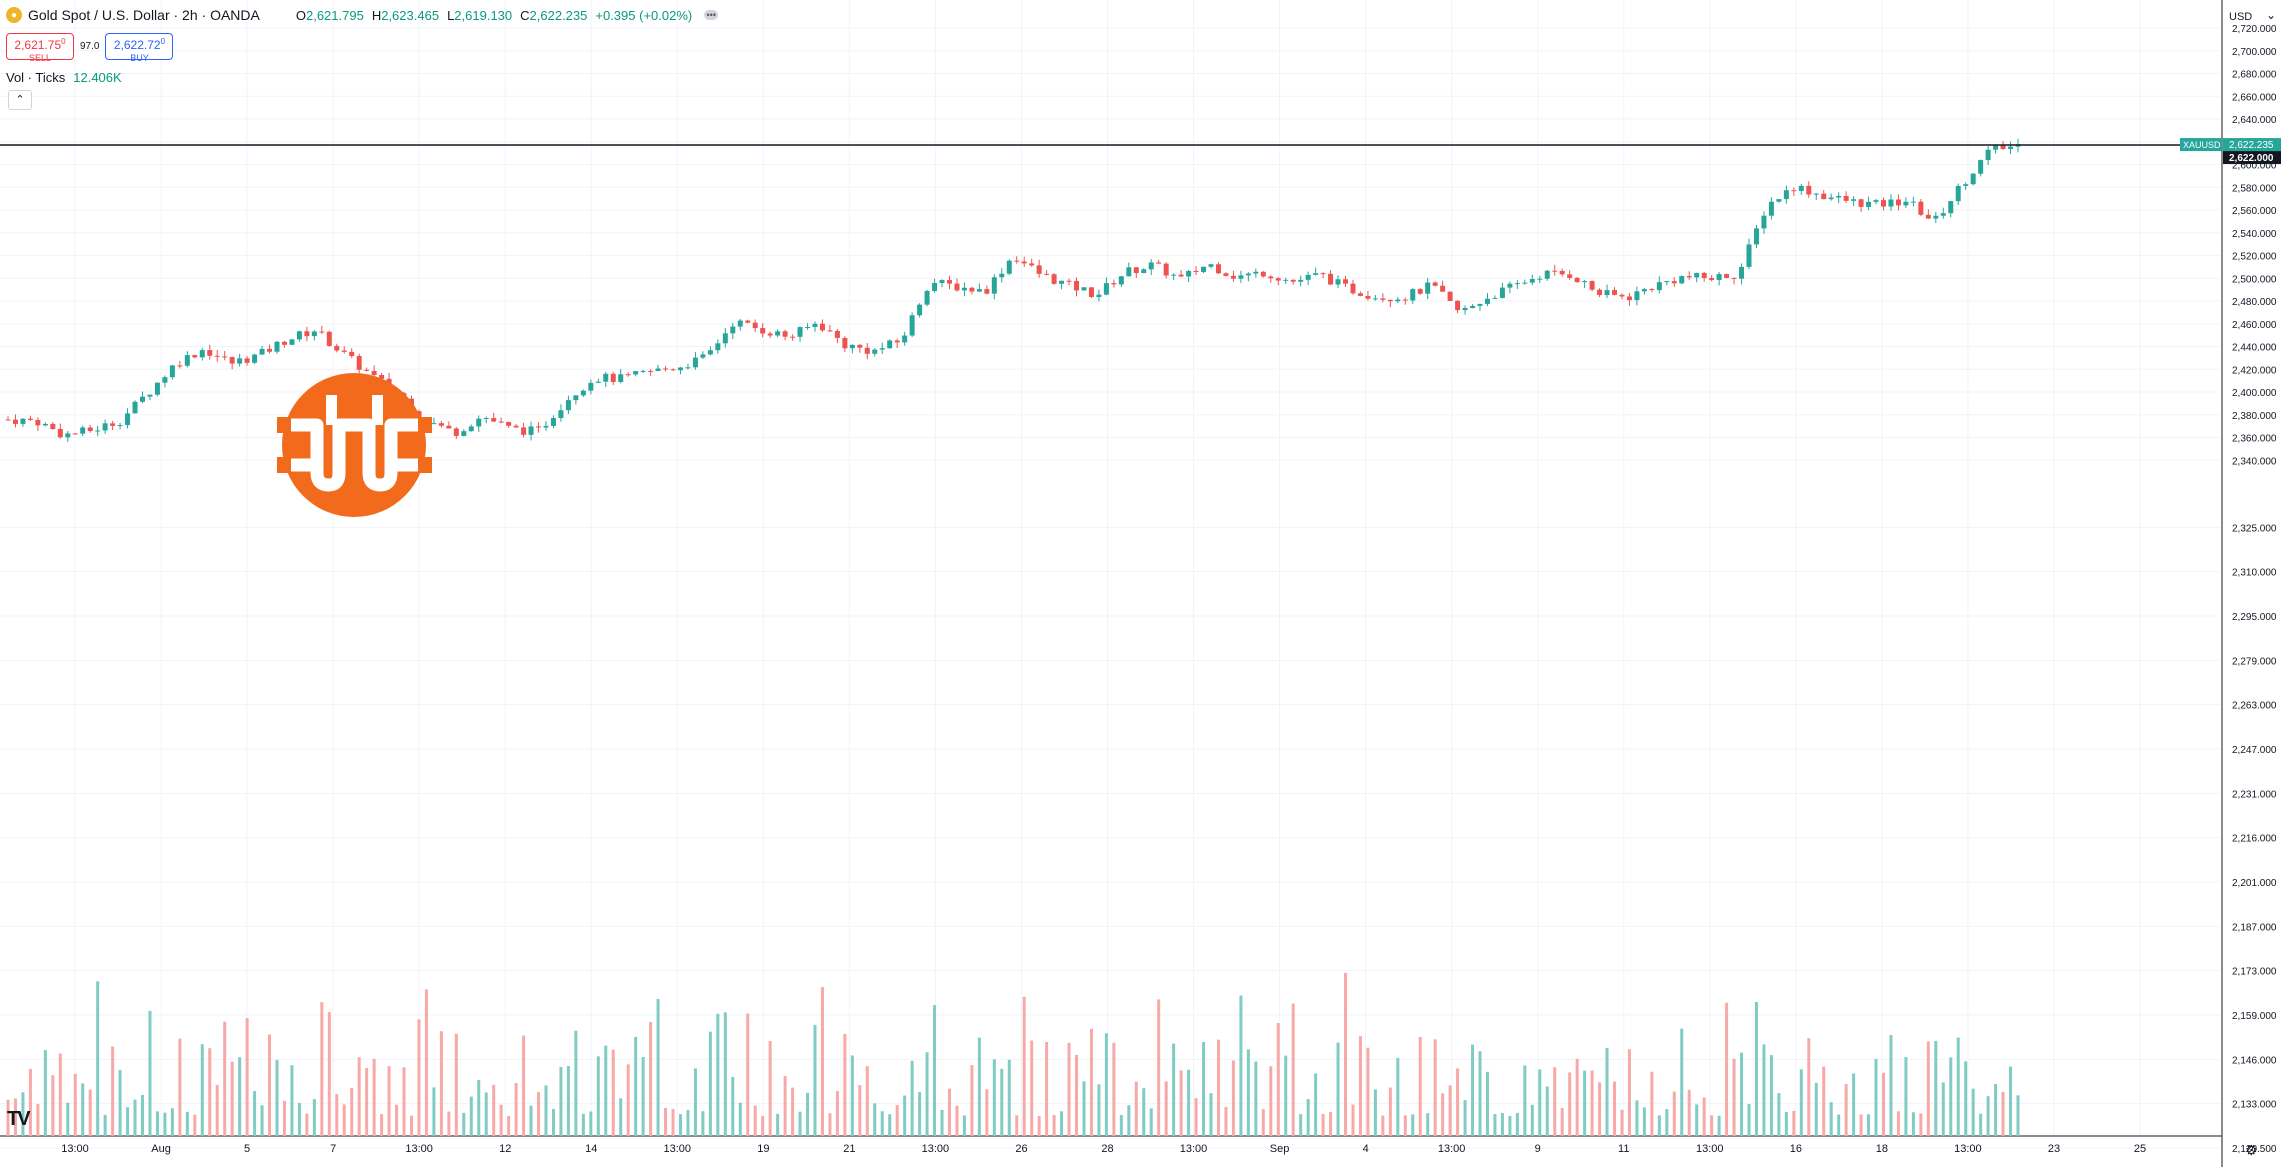  I want to click on buy-button: 2,622.720 BUY, so click(139, 48).